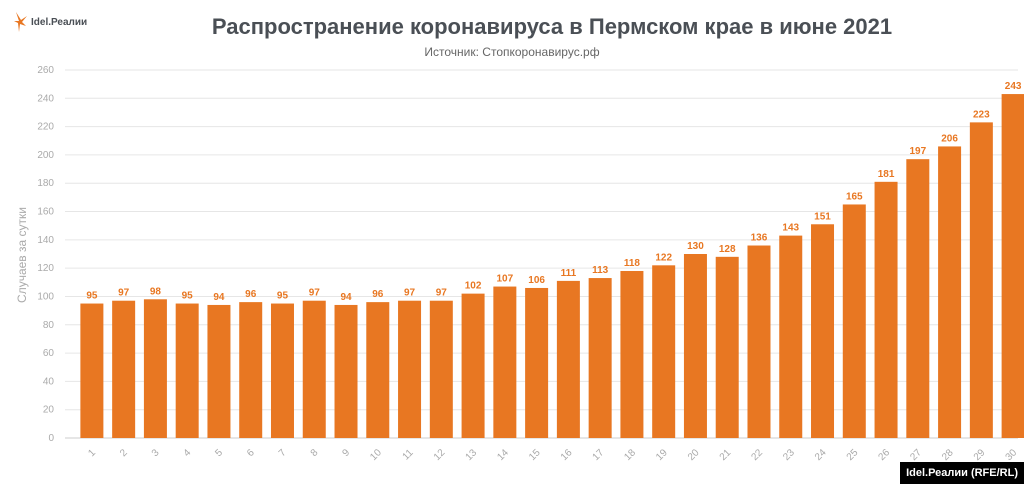 This screenshot has height=484, width=1024. What do you see at coordinates (789, 455) in the screenshot?
I see `x-tick-label: 23` at bounding box center [789, 455].